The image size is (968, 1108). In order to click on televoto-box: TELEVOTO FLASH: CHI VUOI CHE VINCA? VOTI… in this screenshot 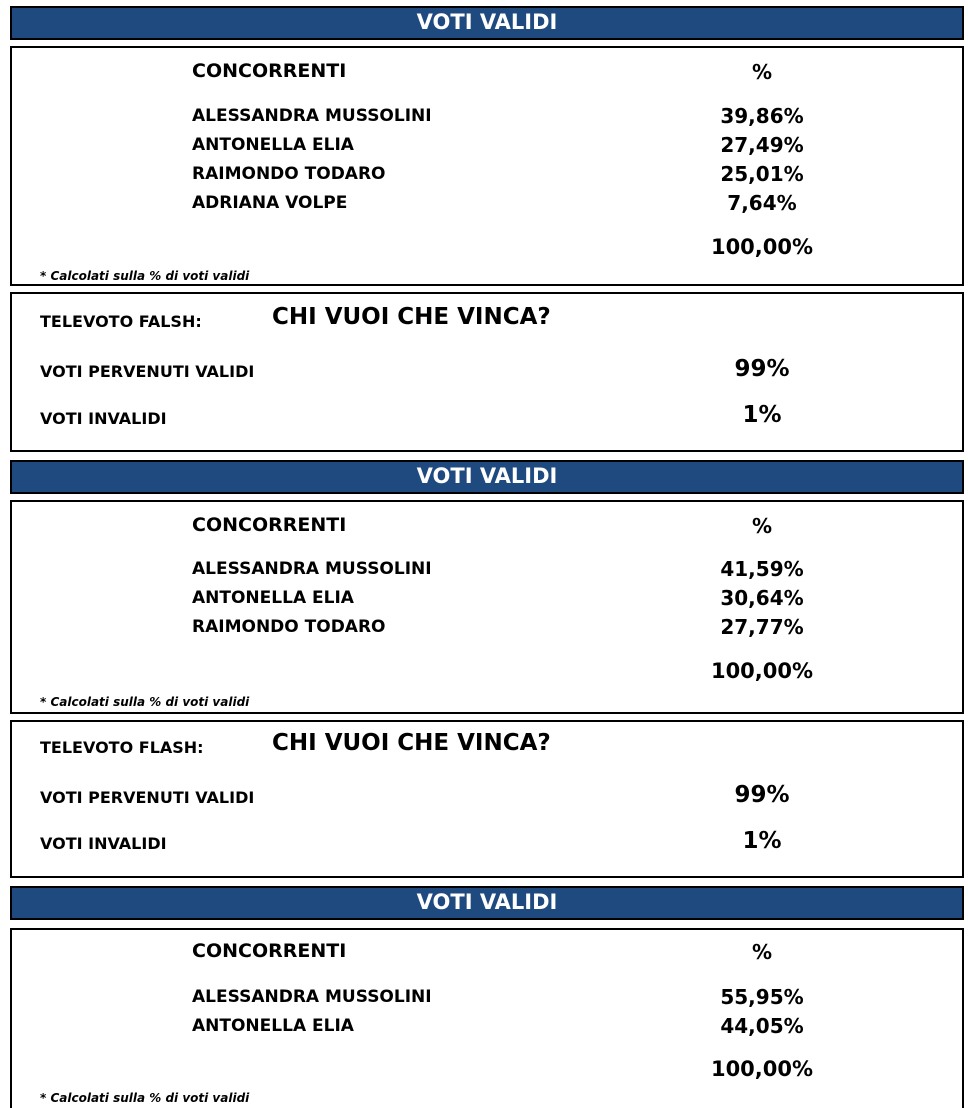, I will do `click(487, 799)`.